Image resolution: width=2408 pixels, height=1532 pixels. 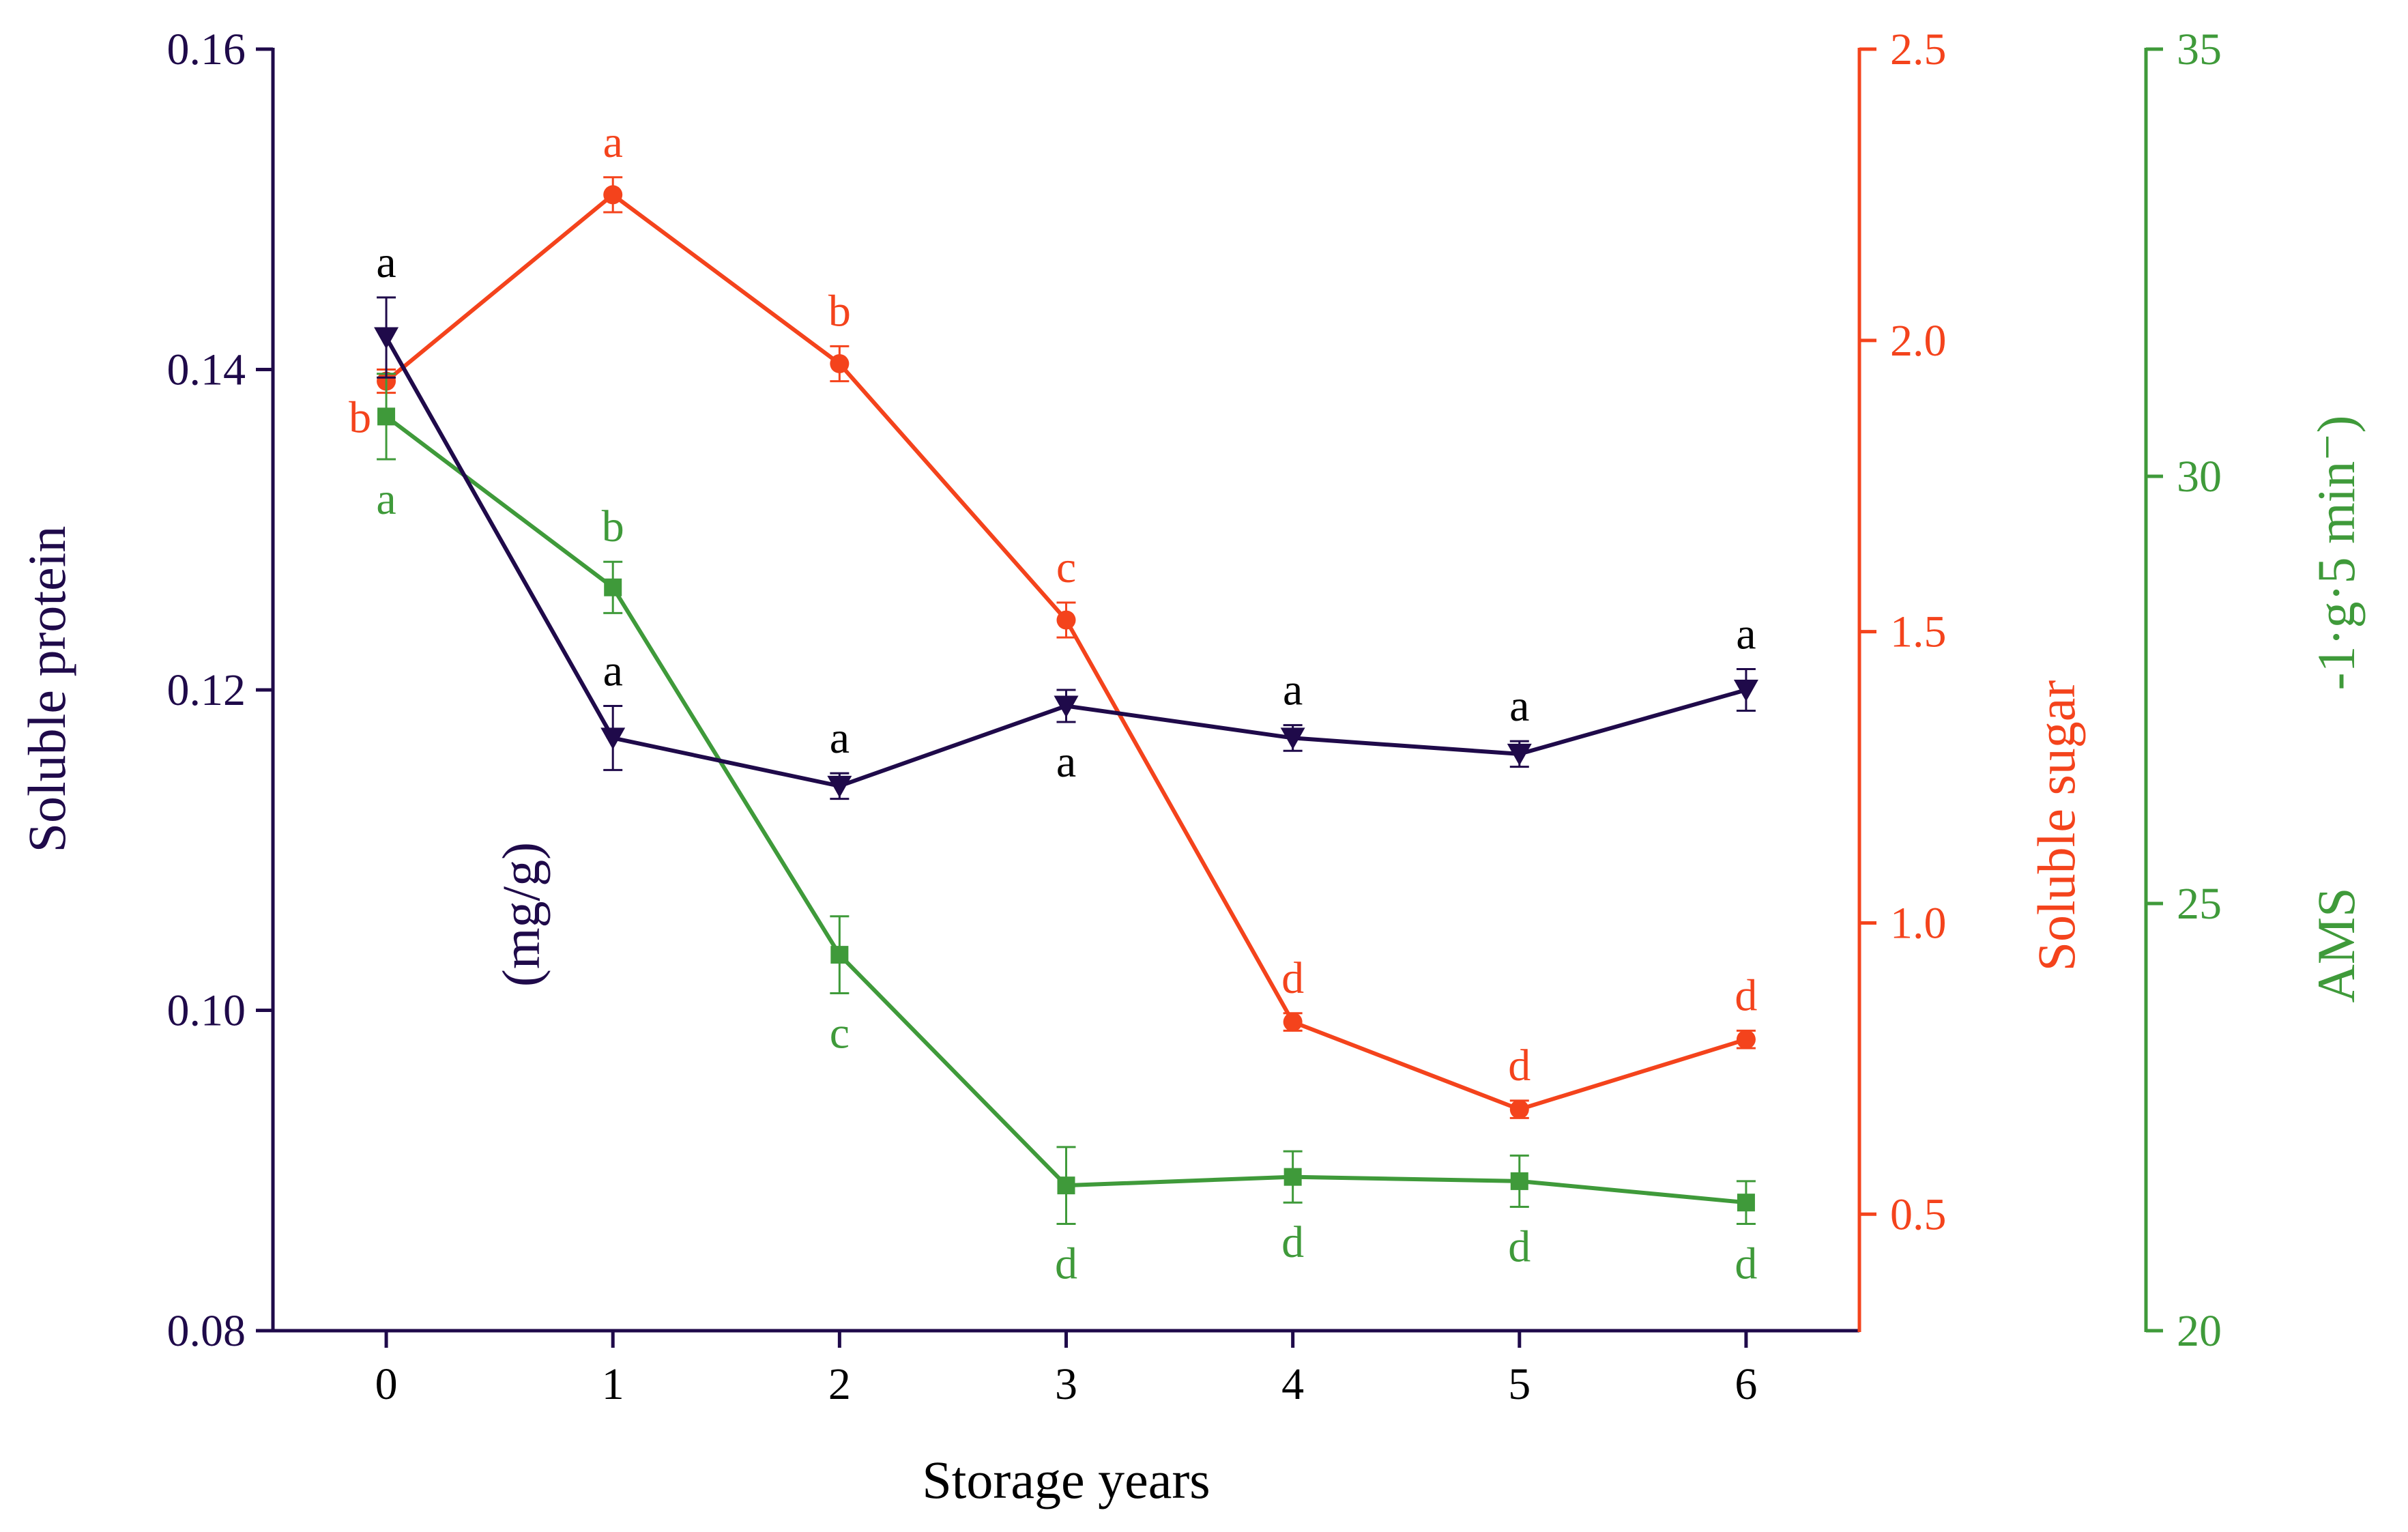 I want to click on right2-axis-title: AMS, so click(x=2336, y=944).